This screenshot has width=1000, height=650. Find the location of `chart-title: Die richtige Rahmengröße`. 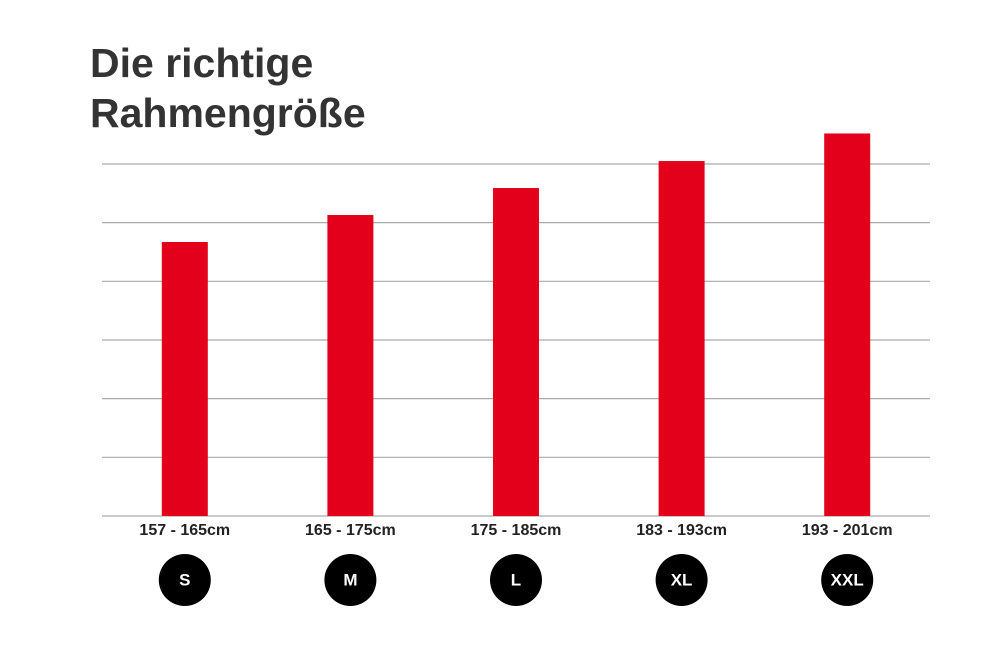

chart-title: Die richtige Rahmengröße is located at coordinates (228, 88).